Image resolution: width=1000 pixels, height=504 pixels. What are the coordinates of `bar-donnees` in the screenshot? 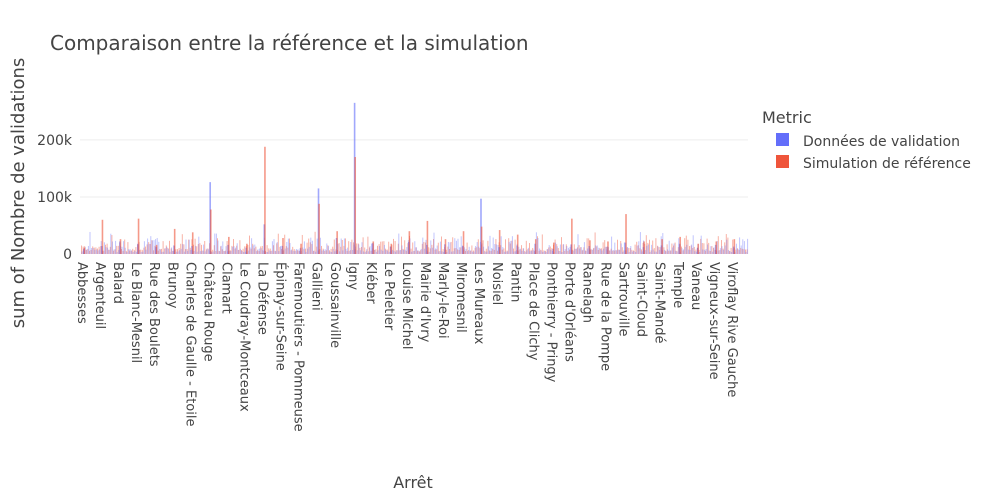 It's located at (481, 226).